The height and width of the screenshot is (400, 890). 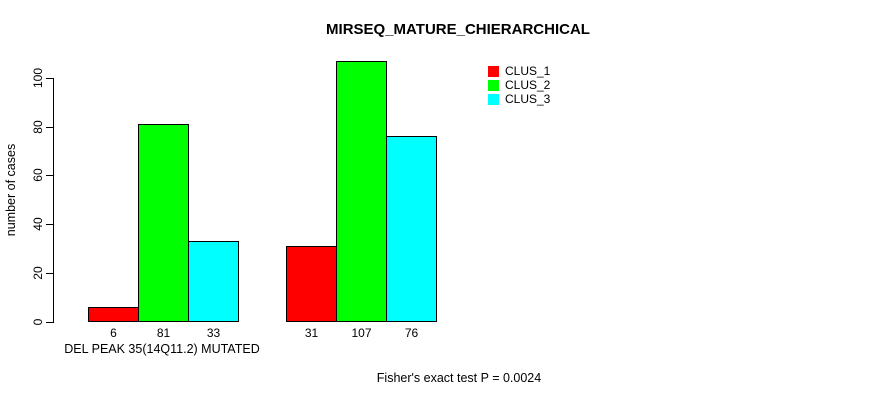 What do you see at coordinates (163, 223) in the screenshot?
I see `bar-clus_2-group1` at bounding box center [163, 223].